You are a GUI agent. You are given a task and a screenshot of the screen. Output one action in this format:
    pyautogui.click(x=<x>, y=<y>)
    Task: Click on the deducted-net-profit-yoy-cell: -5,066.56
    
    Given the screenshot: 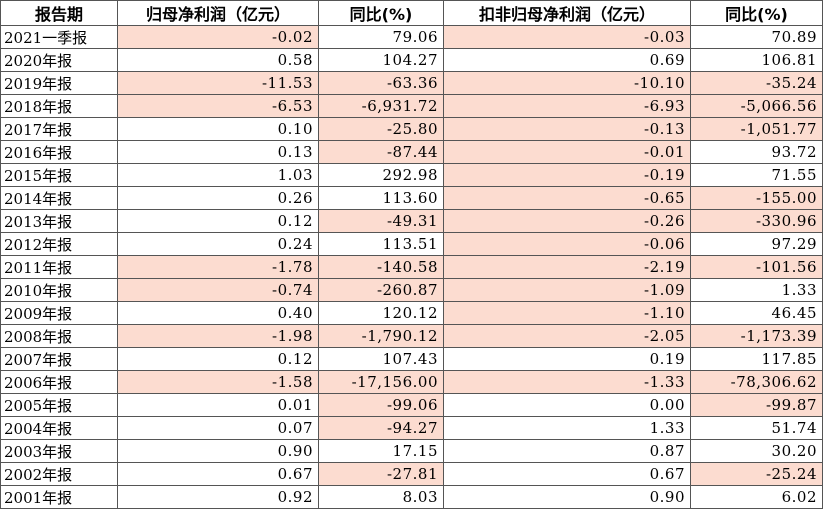 What is the action you would take?
    pyautogui.click(x=756, y=106)
    